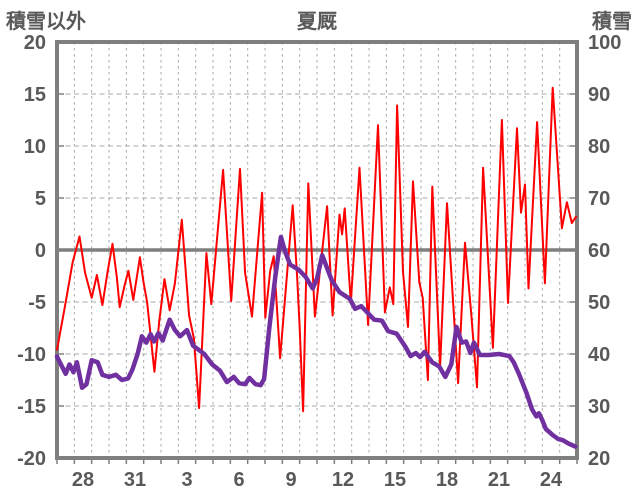 Image resolution: width=636 pixels, height=501 pixels. Describe the element at coordinates (395, 480) in the screenshot. I see `x-axis-tick-label: 15` at that location.